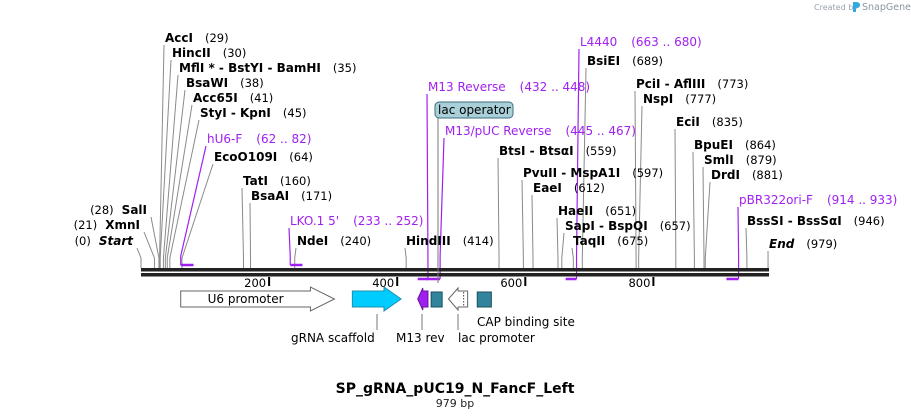  What do you see at coordinates (270, 196) in the screenshot?
I see `enzyme-name: BsaAI` at bounding box center [270, 196].